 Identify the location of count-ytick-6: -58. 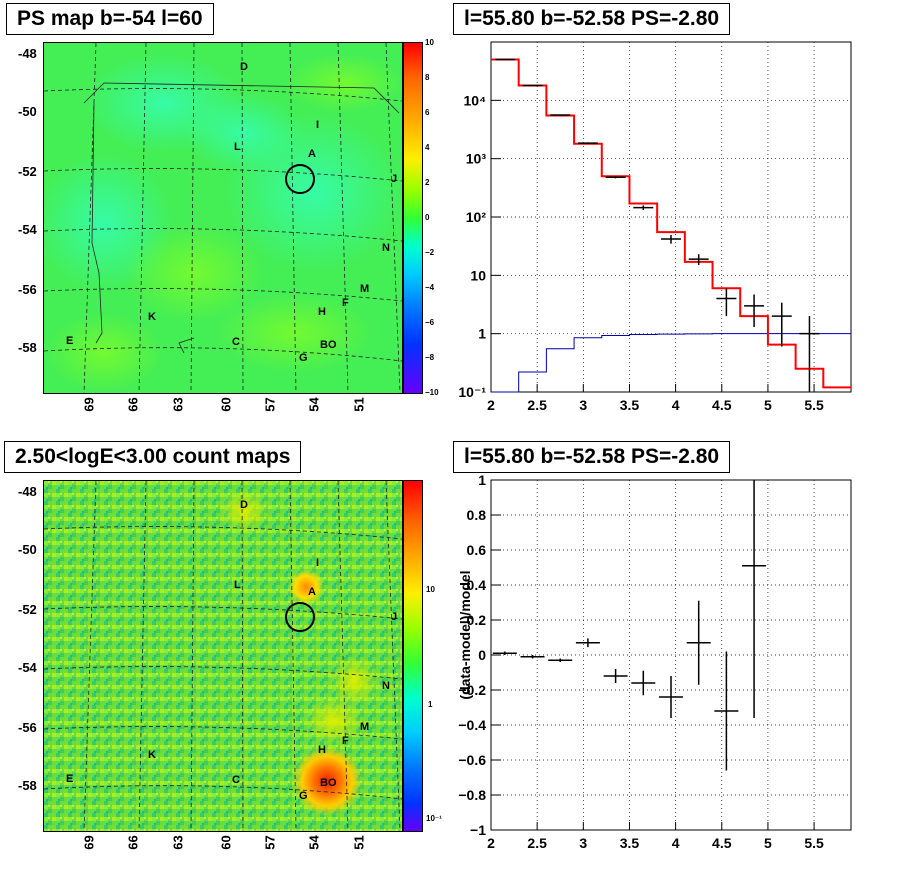
(27, 785).